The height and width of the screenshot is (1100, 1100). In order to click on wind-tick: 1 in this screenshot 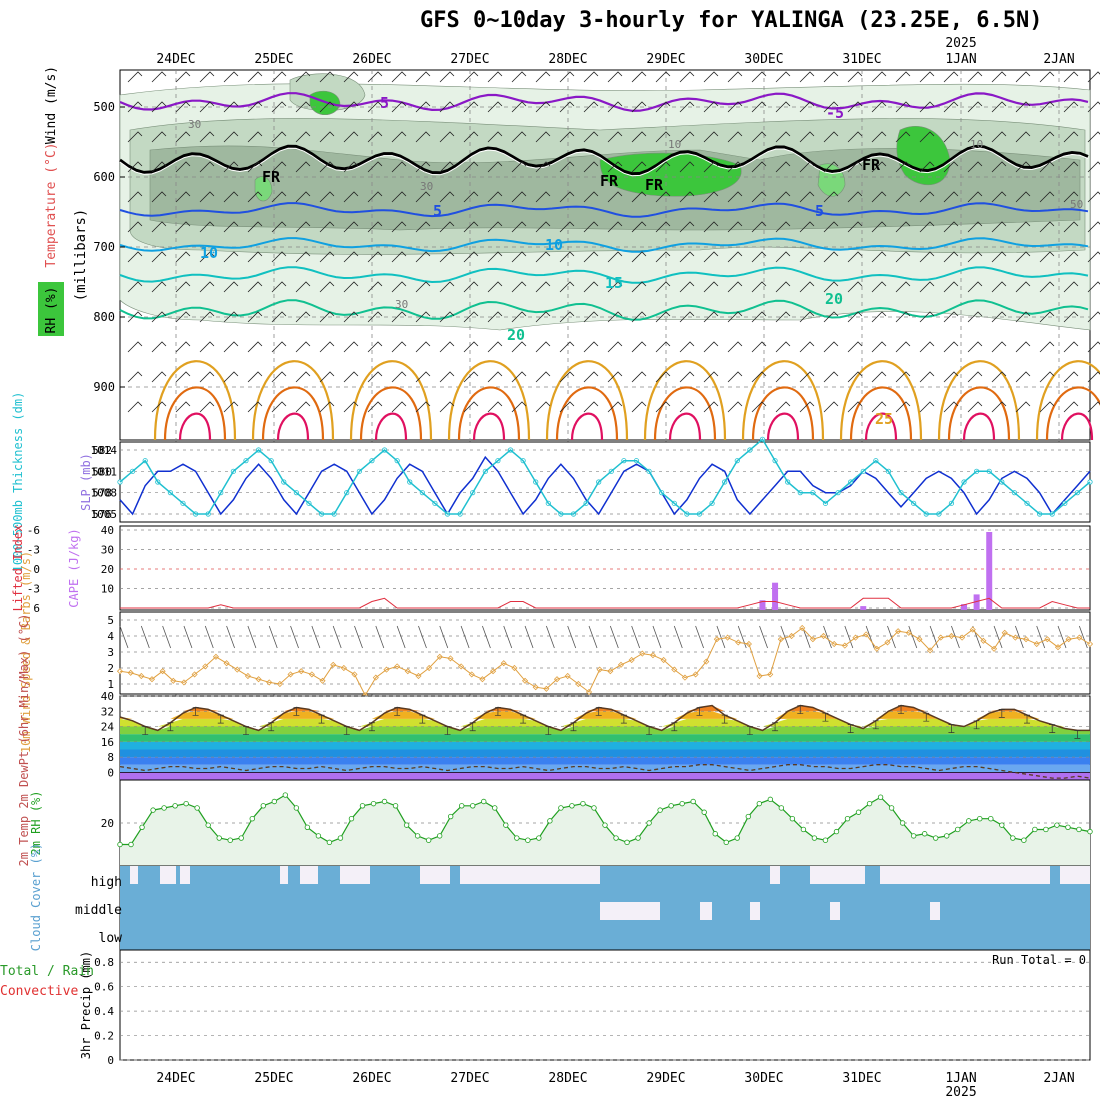, I will do `click(110, 684)`.